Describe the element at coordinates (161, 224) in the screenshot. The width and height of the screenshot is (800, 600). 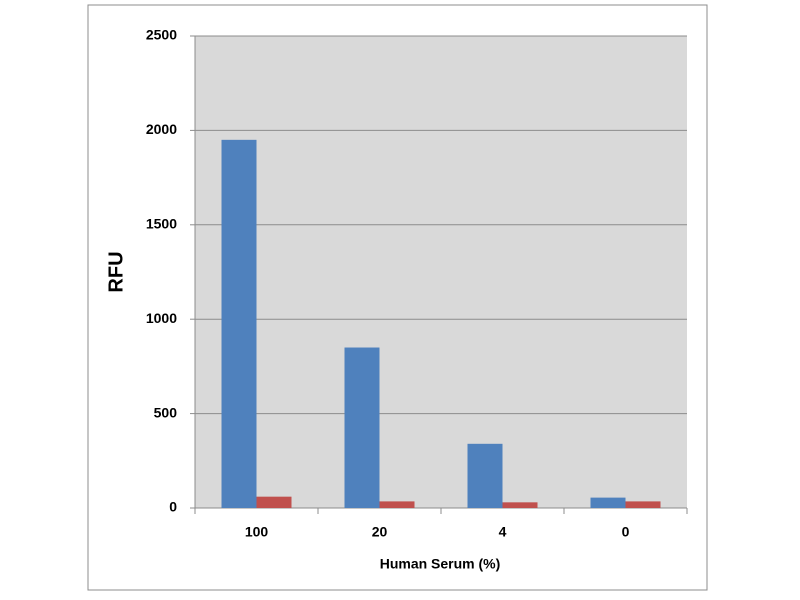
I see `y-tick-label: 1500` at that location.